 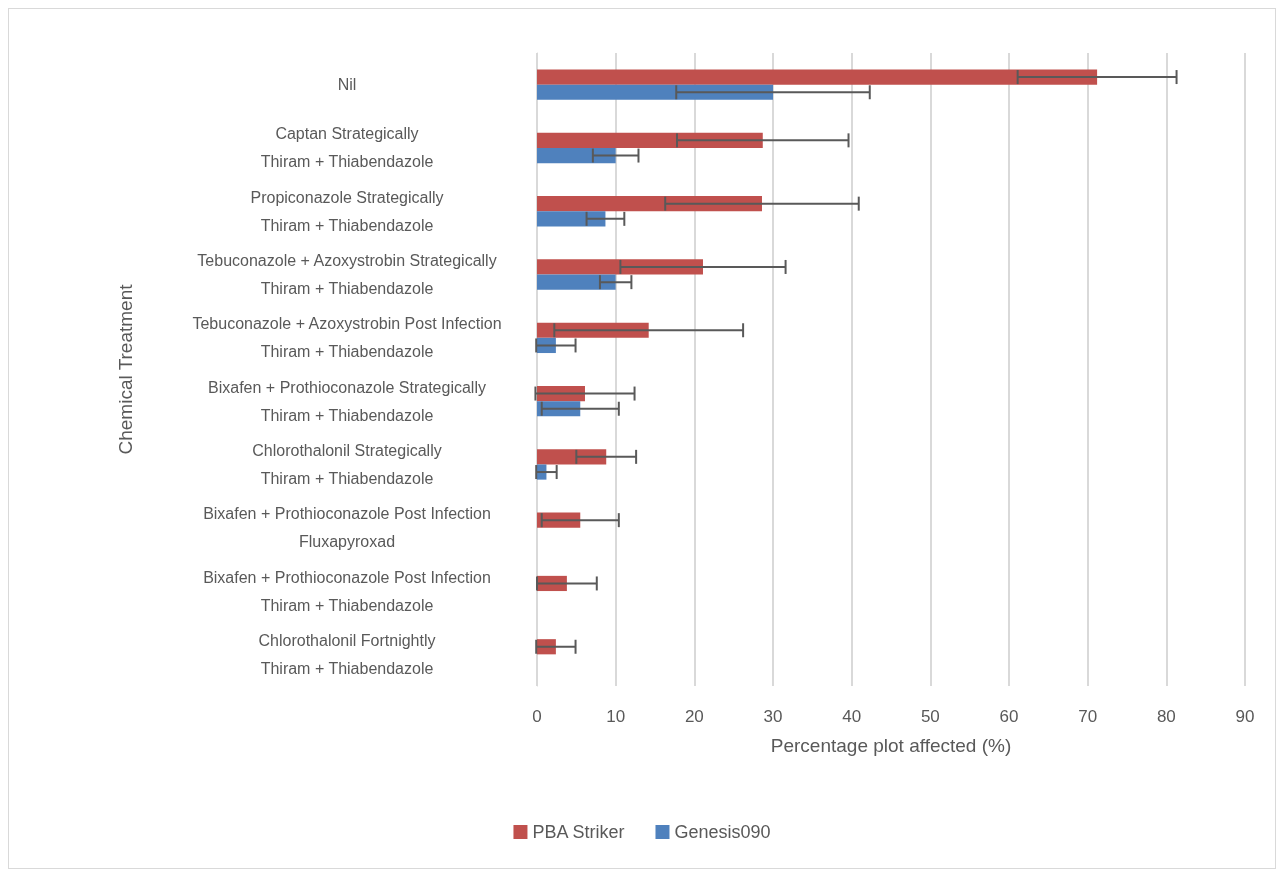 I want to click on x-tick-label: 0, so click(x=537, y=716).